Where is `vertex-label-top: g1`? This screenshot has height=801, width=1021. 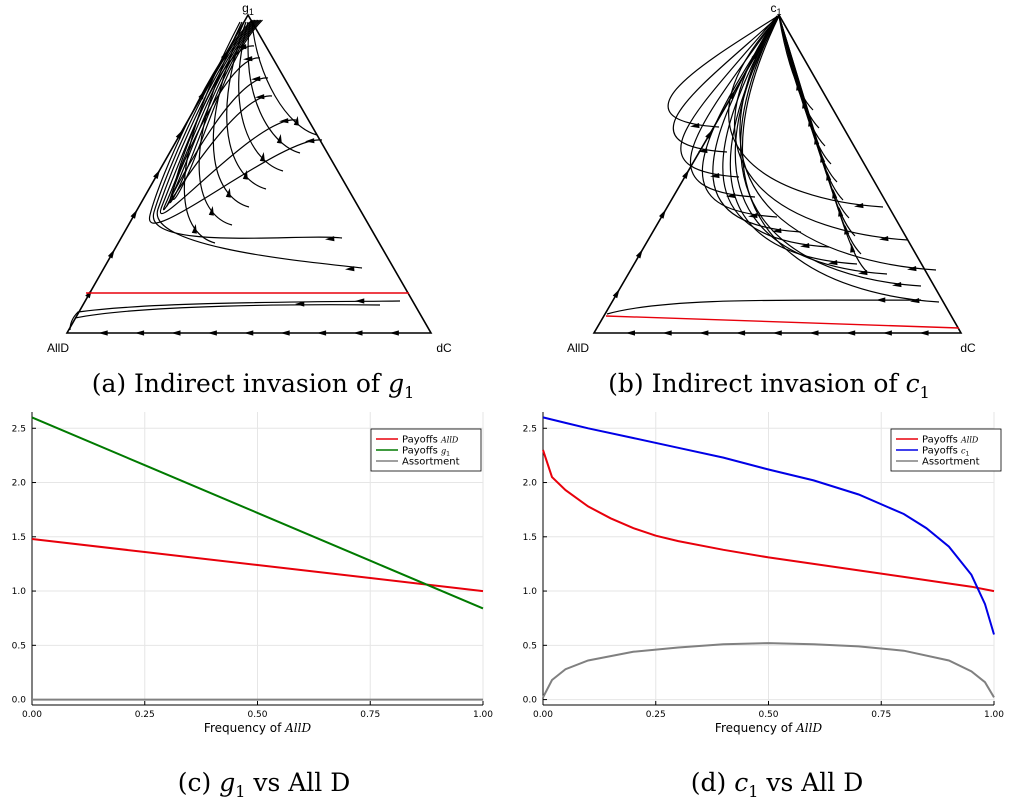
vertex-label-top: g1 is located at coordinates (248, 9).